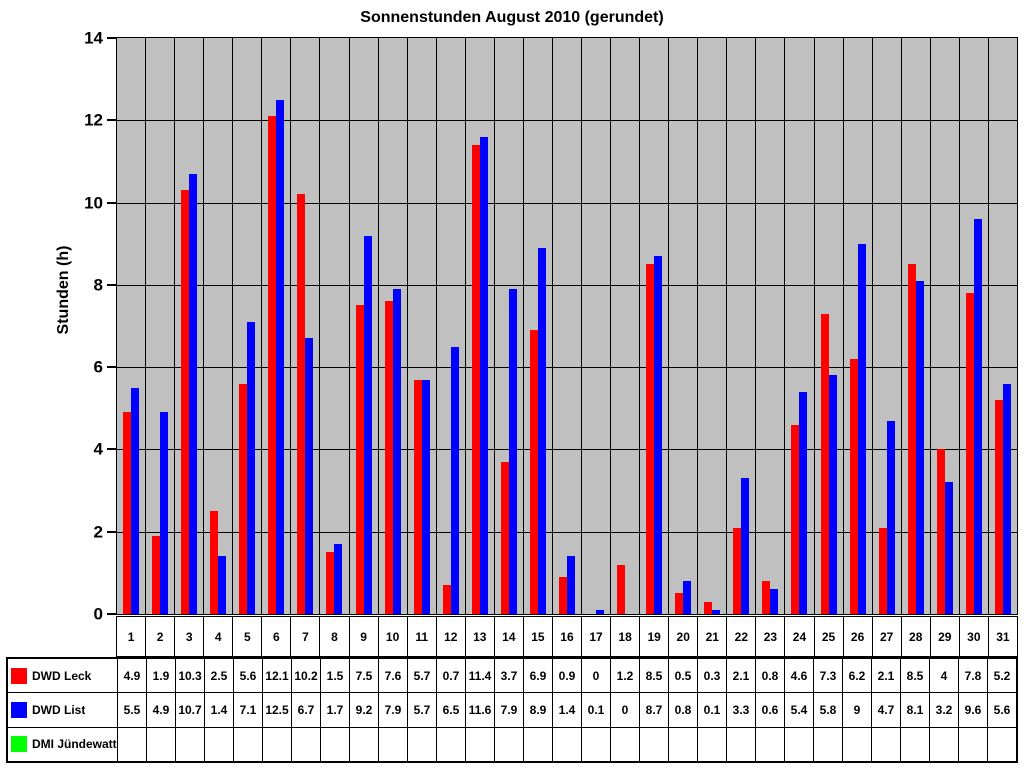  Describe the element at coordinates (479, 676) in the screenshot. I see `value-cell: 11.4` at that location.